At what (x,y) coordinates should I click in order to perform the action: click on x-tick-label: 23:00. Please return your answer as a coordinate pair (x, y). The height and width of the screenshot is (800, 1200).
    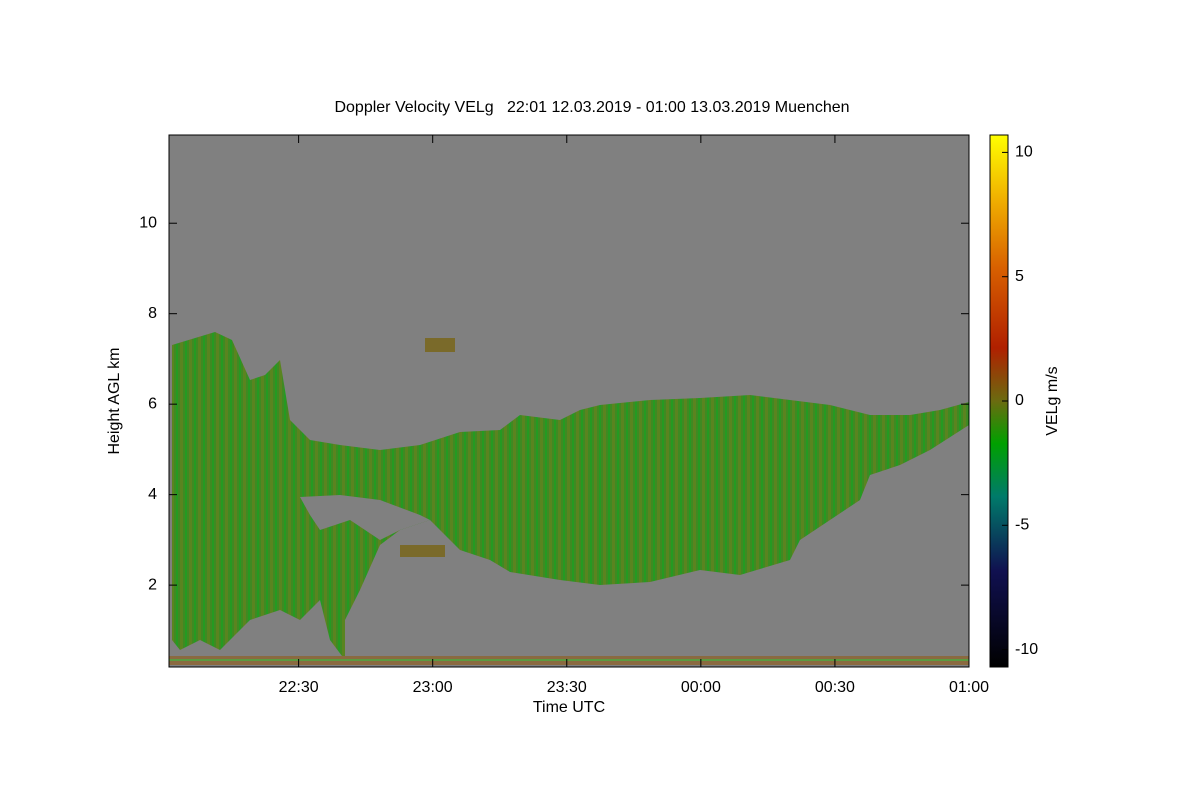
    Looking at the image, I should click on (433, 687).